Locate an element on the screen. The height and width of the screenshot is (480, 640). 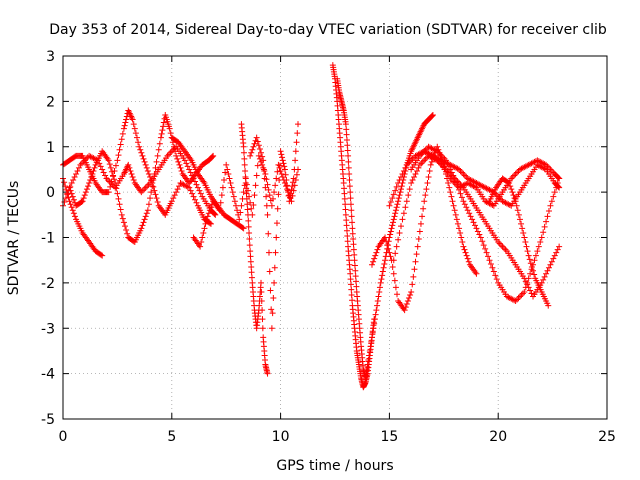
series-s5 is located at coordinates (207, 183).